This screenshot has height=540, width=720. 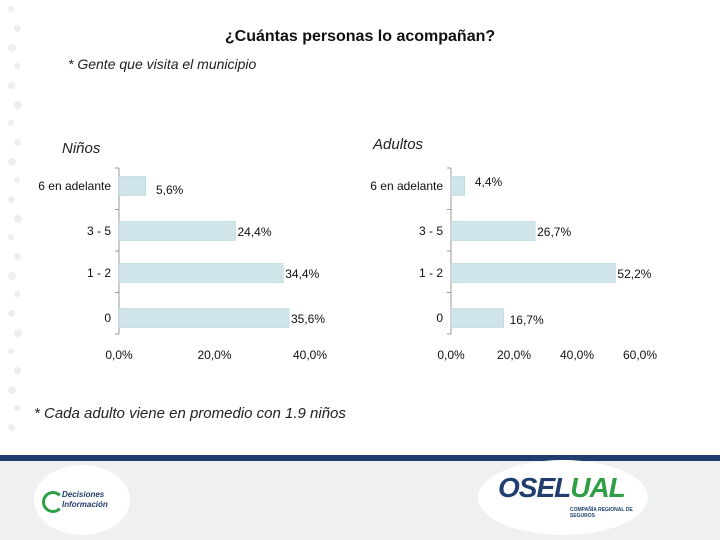 I want to click on data-label: 35,6%, so click(x=308, y=319).